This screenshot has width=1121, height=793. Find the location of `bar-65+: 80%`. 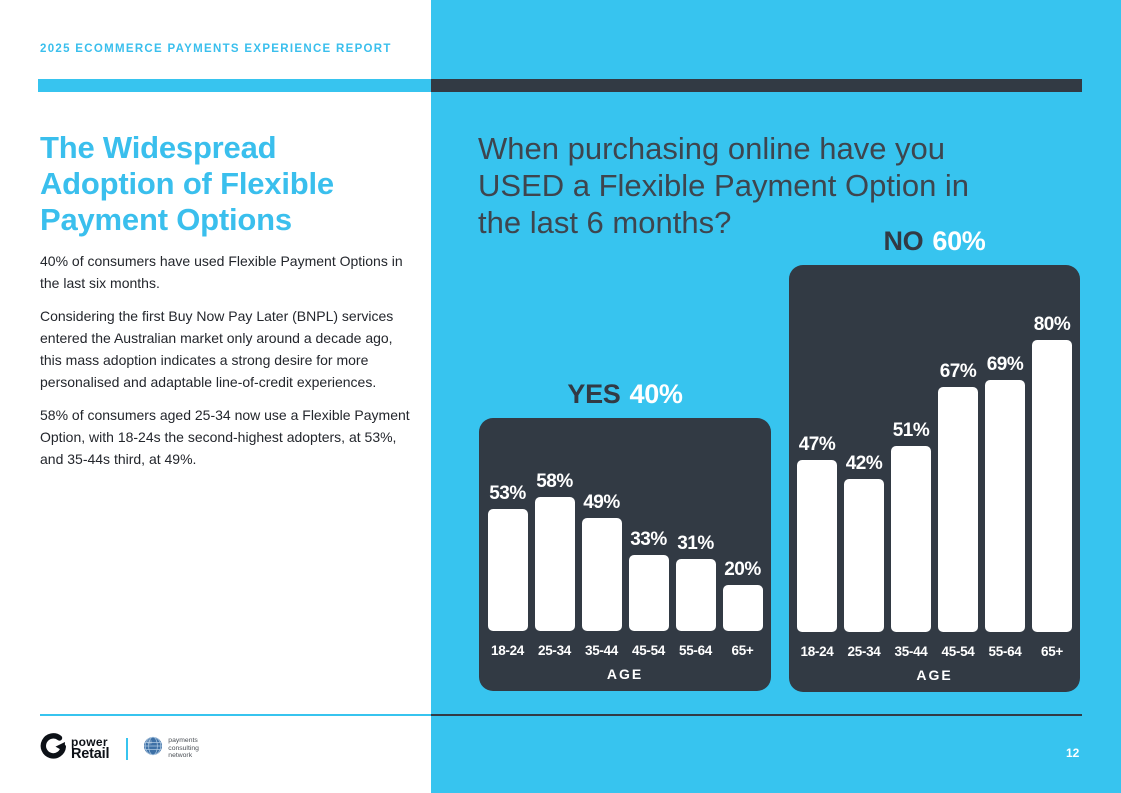

bar-65+: 80% is located at coordinates (1052, 473).